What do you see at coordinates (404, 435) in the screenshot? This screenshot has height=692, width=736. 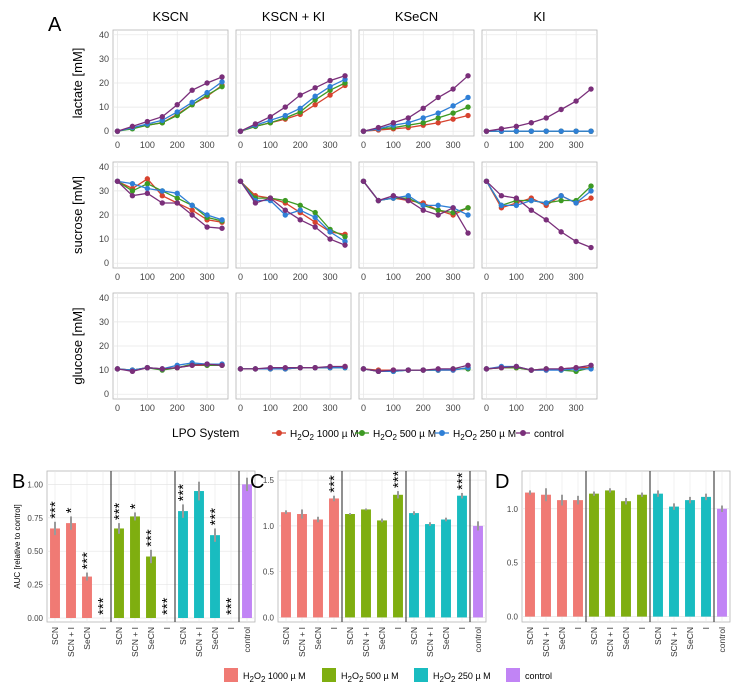 I see `legend-label: H2O2 500 µ M` at bounding box center [404, 435].